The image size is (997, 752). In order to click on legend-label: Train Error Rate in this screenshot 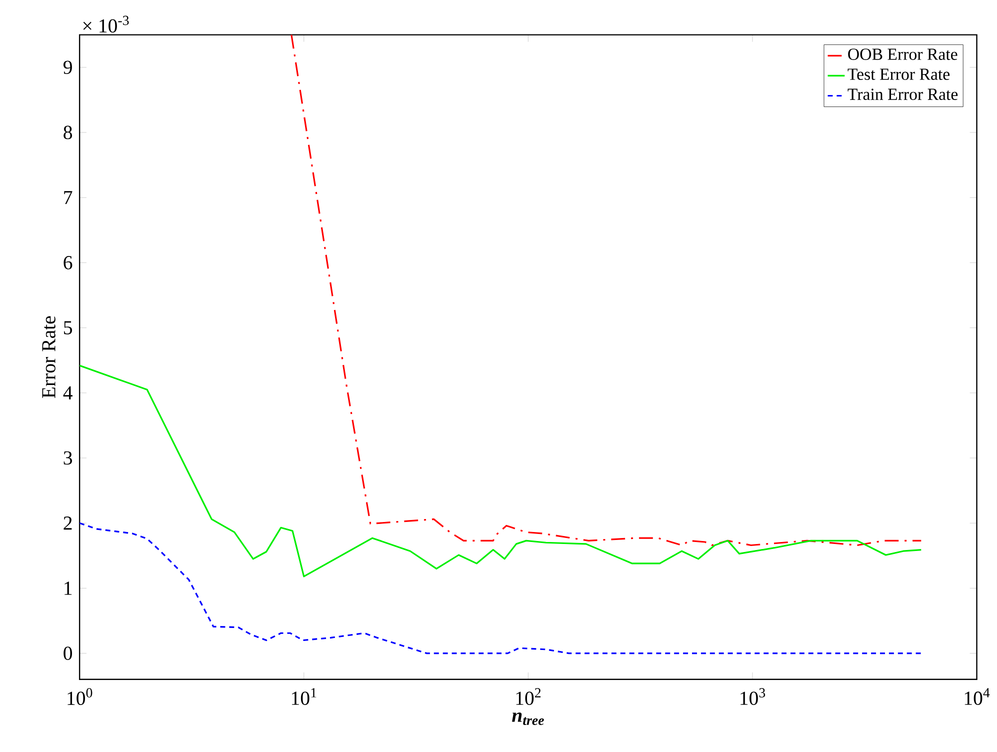, I will do `click(903, 94)`.